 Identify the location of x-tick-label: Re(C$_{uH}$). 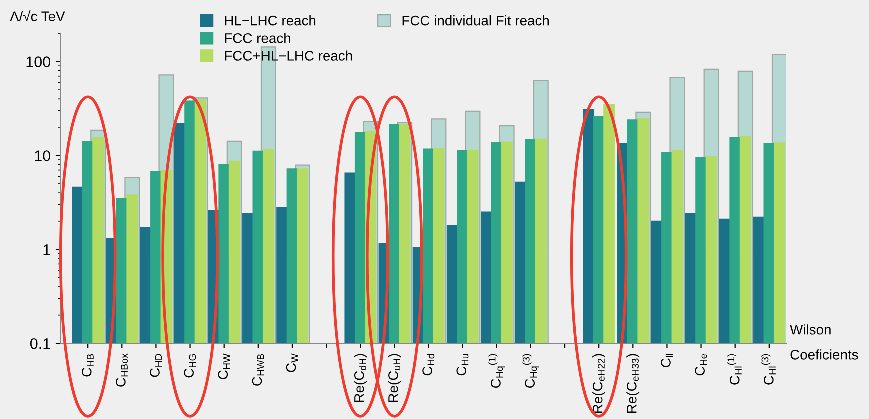
(395, 378).